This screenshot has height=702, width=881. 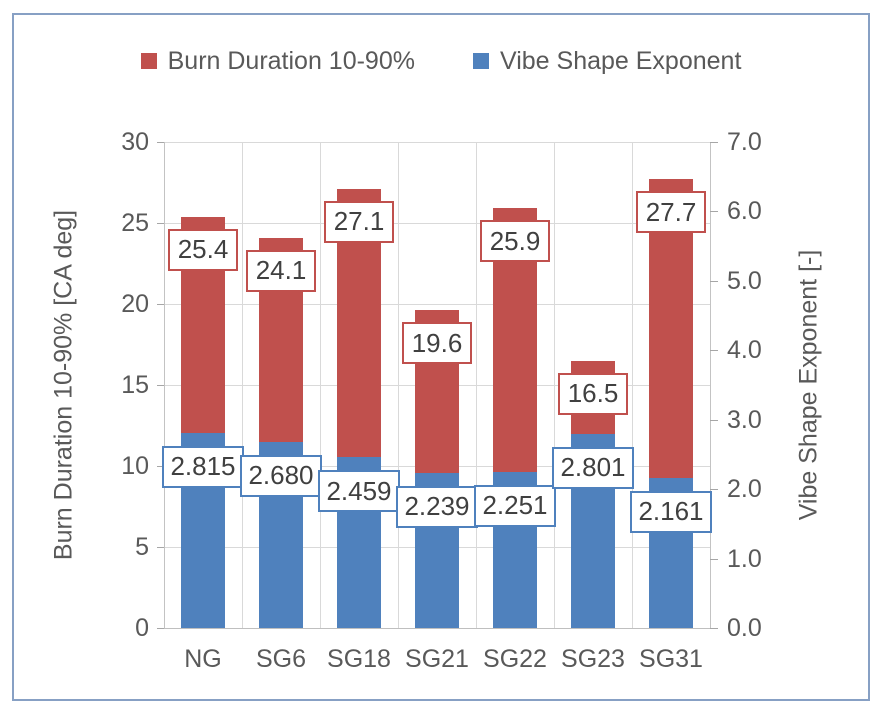 What do you see at coordinates (281, 270) in the screenshot?
I see `burn-duration-data-label-sg6: 24.1` at bounding box center [281, 270].